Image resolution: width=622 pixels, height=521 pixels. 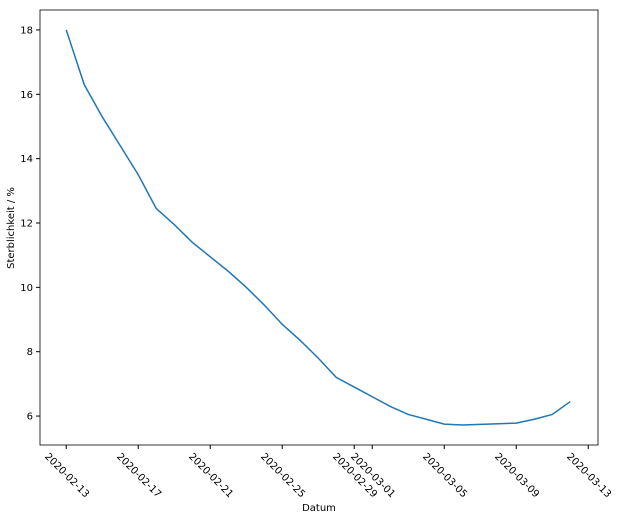 I want to click on y-tick-label: 14, so click(x=26, y=159).